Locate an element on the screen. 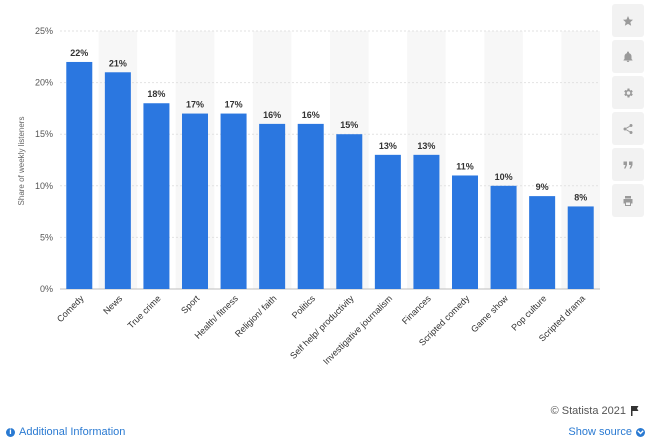 Image resolution: width=655 pixels, height=442 pixels. show-source-link: Show source is located at coordinates (606, 432).